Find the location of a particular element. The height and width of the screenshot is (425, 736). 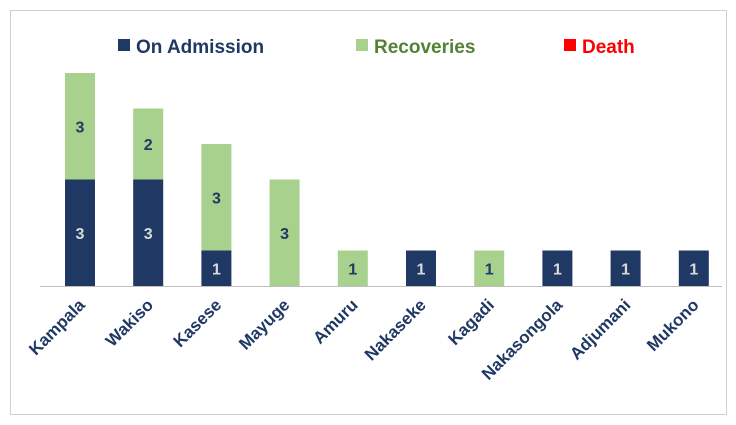

data-label-recoveries-kagadi: 1 is located at coordinates (489, 269).